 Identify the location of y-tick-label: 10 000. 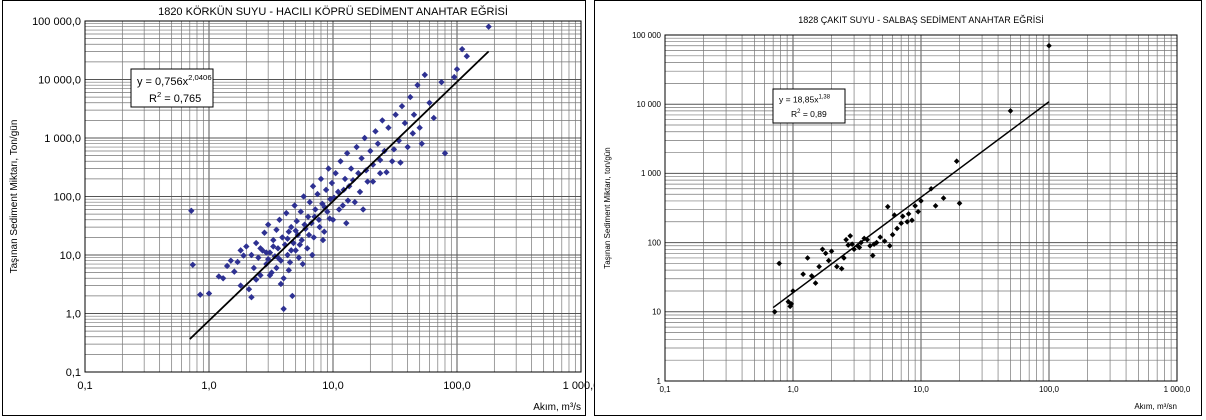
(649, 104).